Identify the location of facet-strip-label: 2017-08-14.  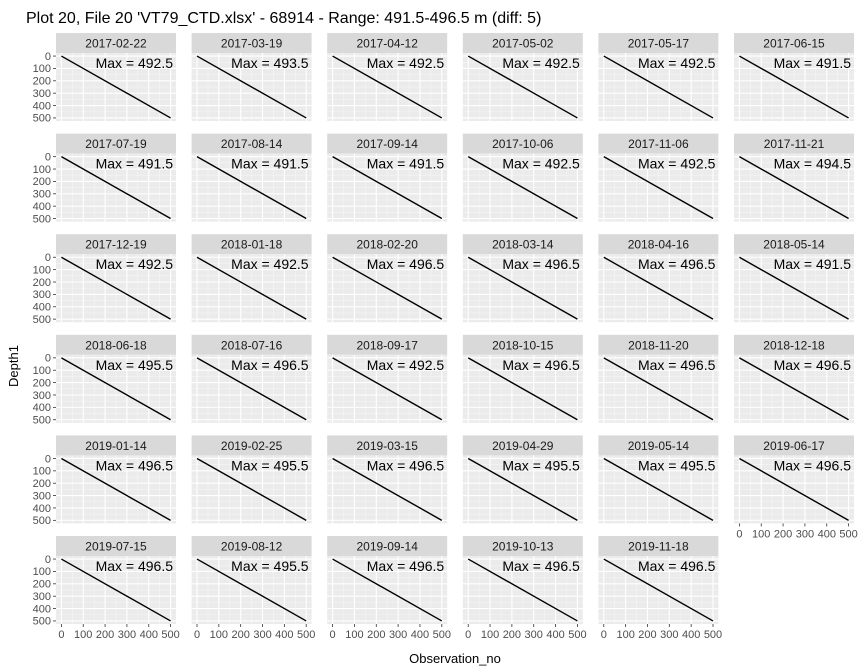
(252, 144).